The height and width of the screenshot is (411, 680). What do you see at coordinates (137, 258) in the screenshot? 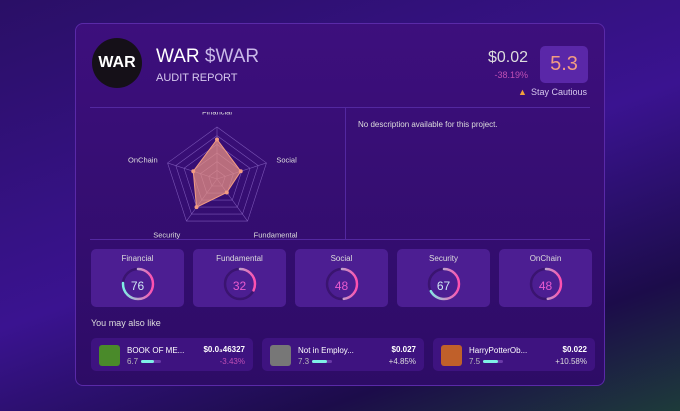
I see `metric-label: Financial` at bounding box center [137, 258].